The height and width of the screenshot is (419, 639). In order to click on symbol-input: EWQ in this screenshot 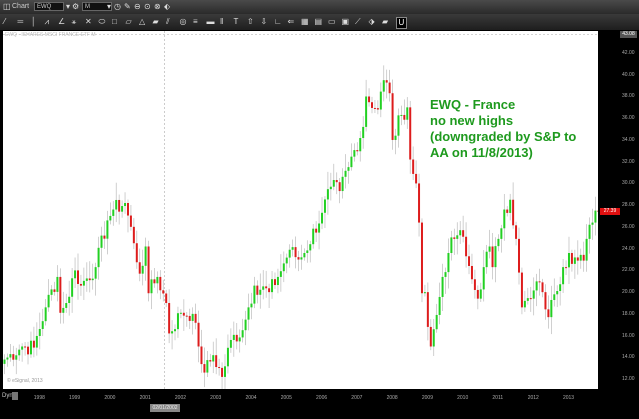, I will do `click(49, 6)`.